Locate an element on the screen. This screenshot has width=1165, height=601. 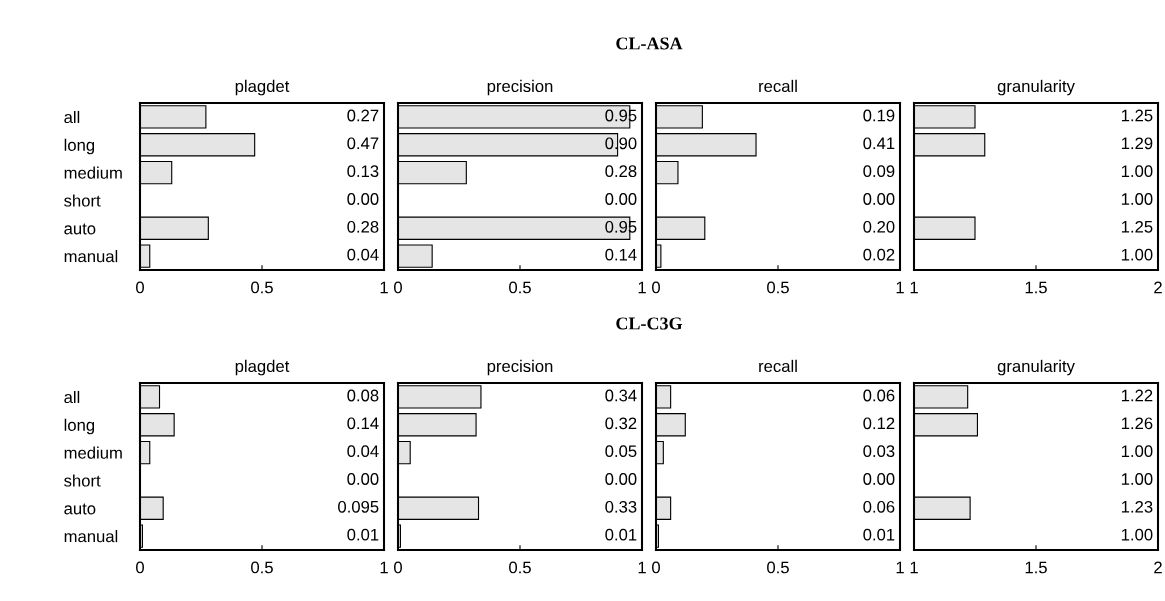
data-label: 0.27 is located at coordinates (363, 115).